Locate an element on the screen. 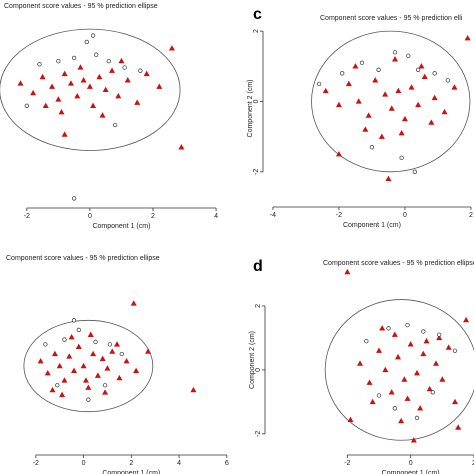  y-tick-label: 0 is located at coordinates (258, 370).